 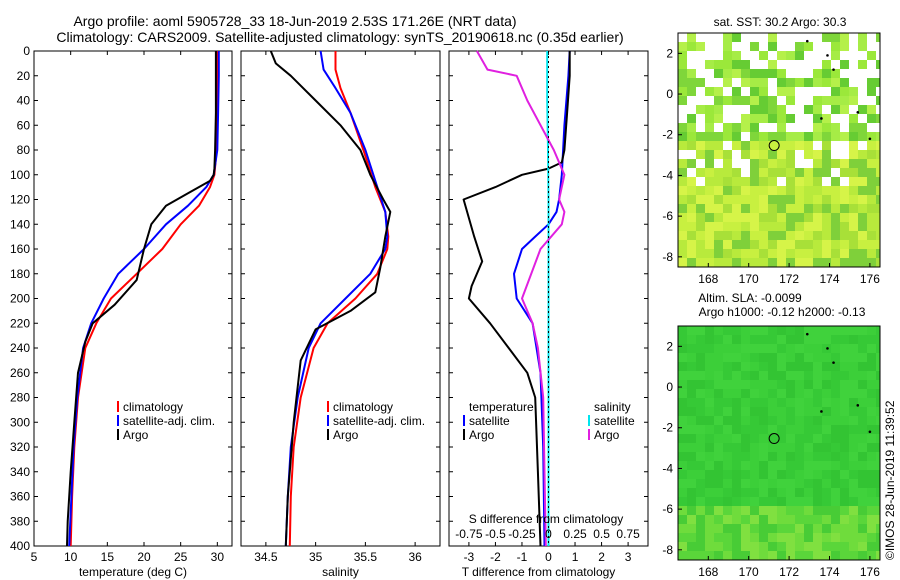 I want to click on island, so click(x=821, y=118).